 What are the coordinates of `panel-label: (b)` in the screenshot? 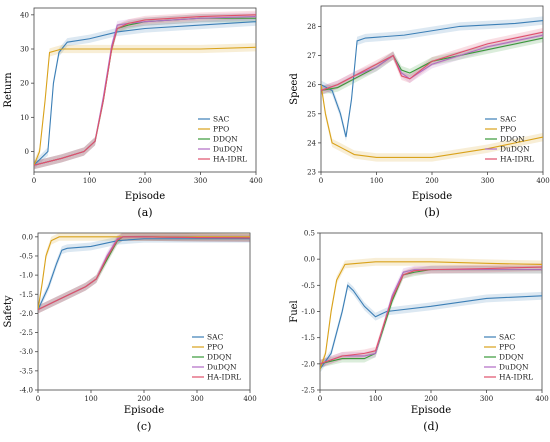 It's located at (432, 212).